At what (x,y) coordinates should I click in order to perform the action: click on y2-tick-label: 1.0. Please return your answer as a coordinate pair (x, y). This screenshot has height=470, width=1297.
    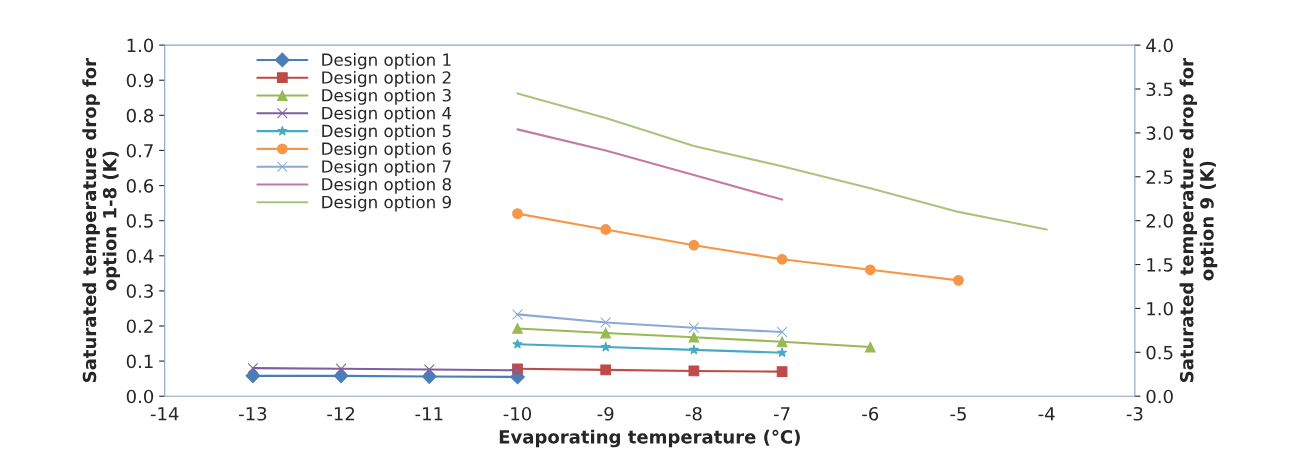
    Looking at the image, I should click on (1160, 308).